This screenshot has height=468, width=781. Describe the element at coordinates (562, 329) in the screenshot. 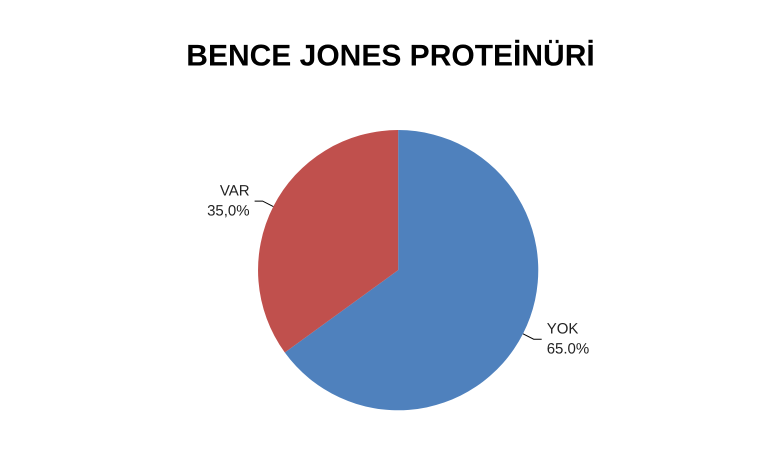

I see `slice-label: YOK` at that location.